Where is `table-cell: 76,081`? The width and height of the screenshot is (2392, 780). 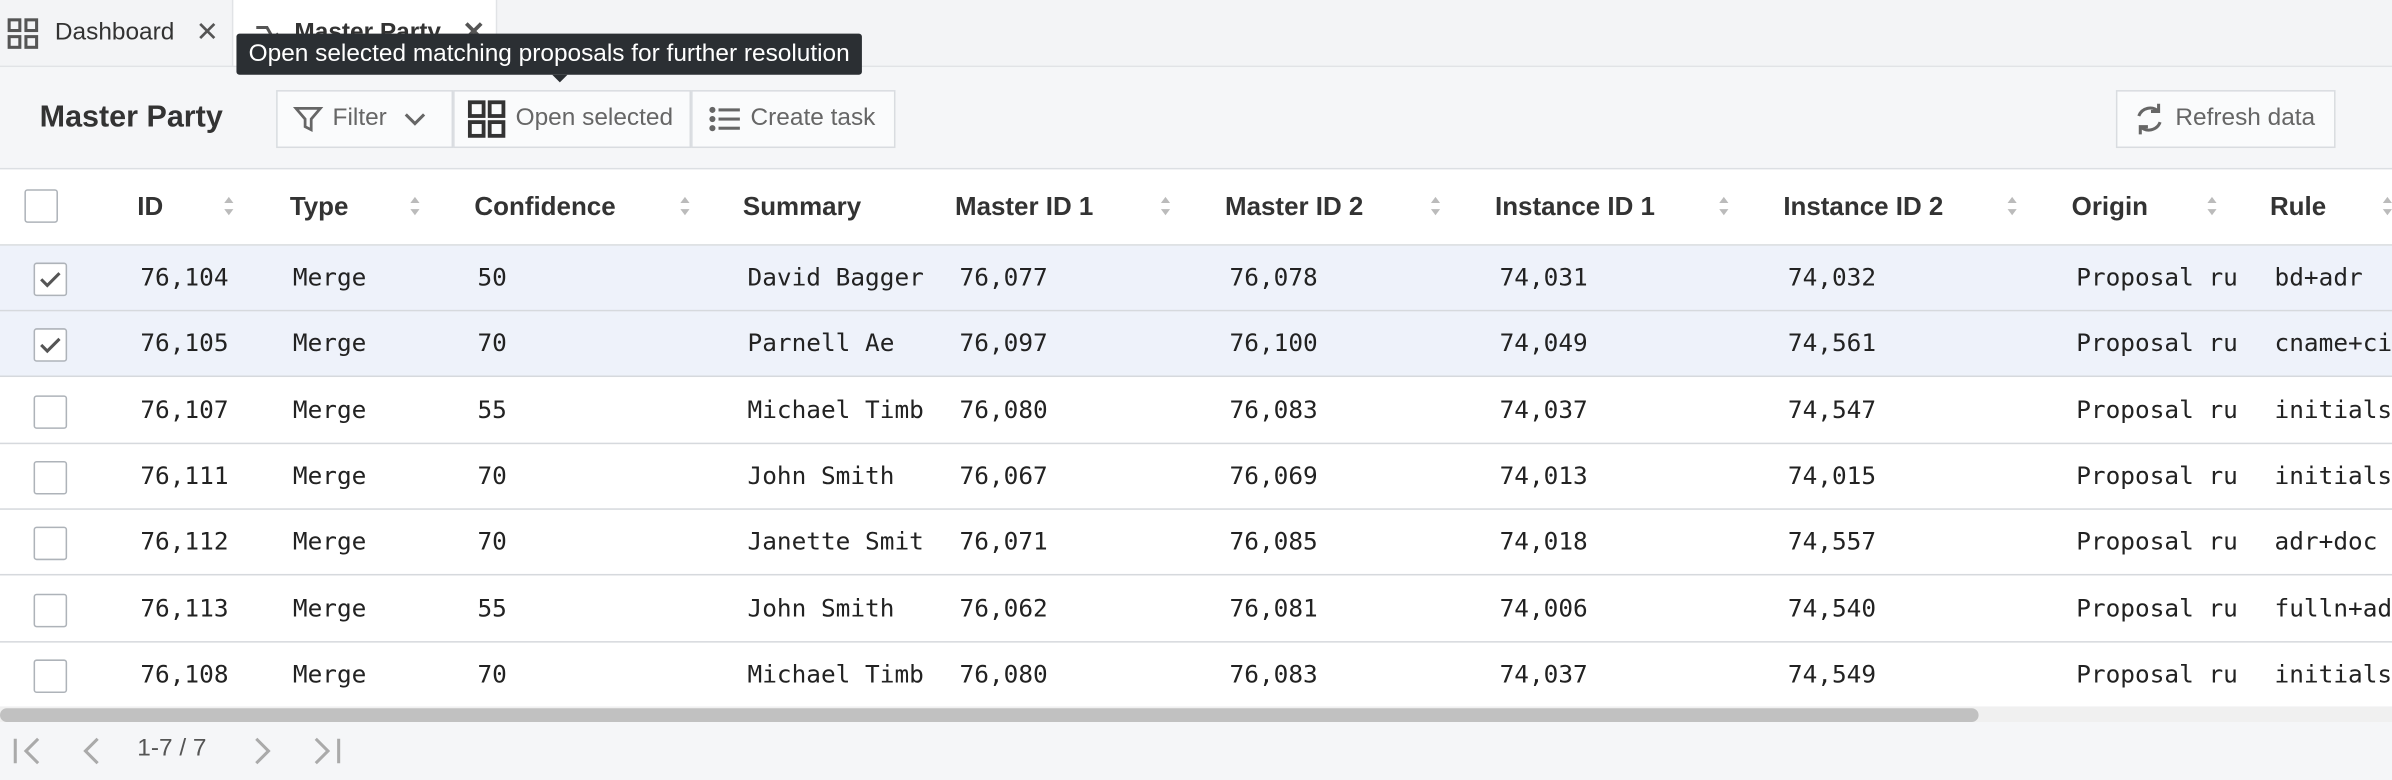
table-cell: 76,081 is located at coordinates (1273, 608).